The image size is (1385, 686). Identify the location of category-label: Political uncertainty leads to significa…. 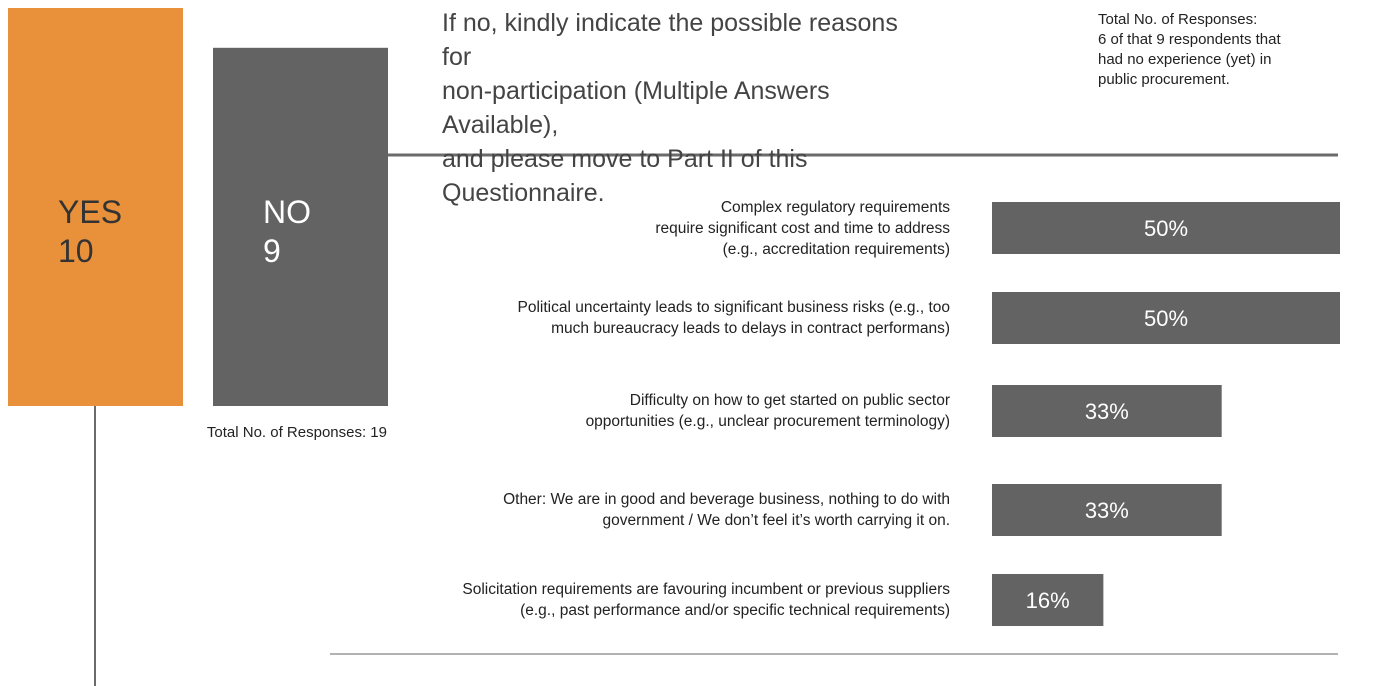
(734, 318).